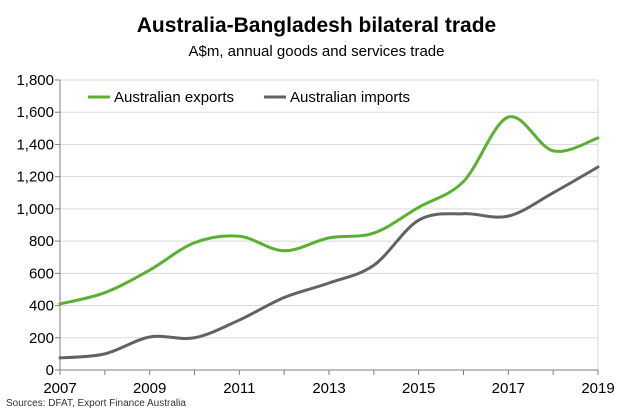 The width and height of the screenshot is (633, 416). Describe the element at coordinates (174, 97) in the screenshot. I see `legend-label-exports: Australian exports` at that location.